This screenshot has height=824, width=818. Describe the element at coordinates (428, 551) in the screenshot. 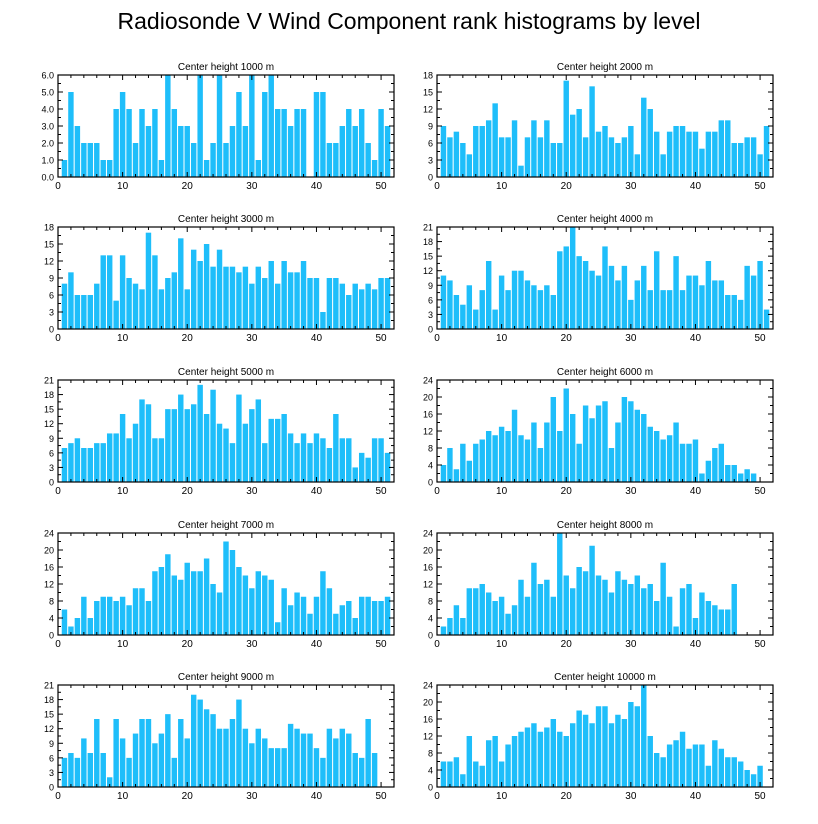

I see `y-tick-label: 20` at that location.